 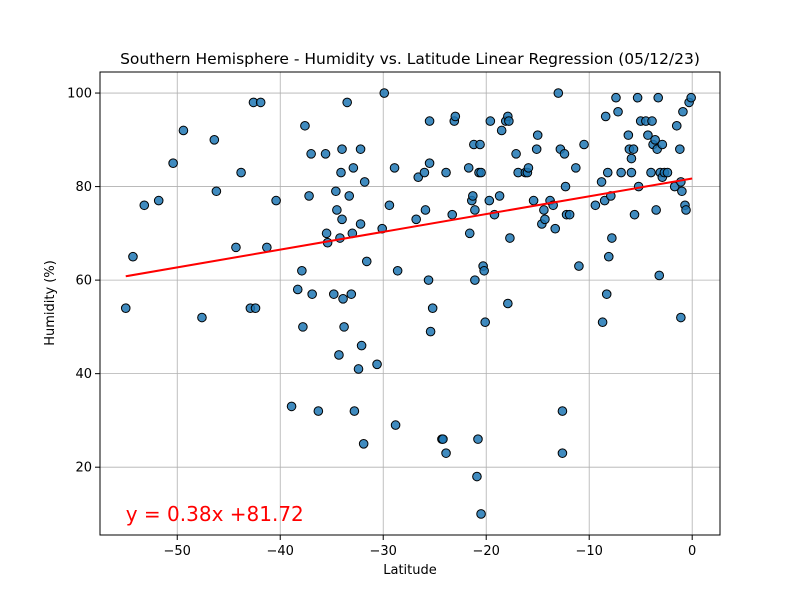 I want to click on y-tick-label: 40, so click(x=83, y=374).